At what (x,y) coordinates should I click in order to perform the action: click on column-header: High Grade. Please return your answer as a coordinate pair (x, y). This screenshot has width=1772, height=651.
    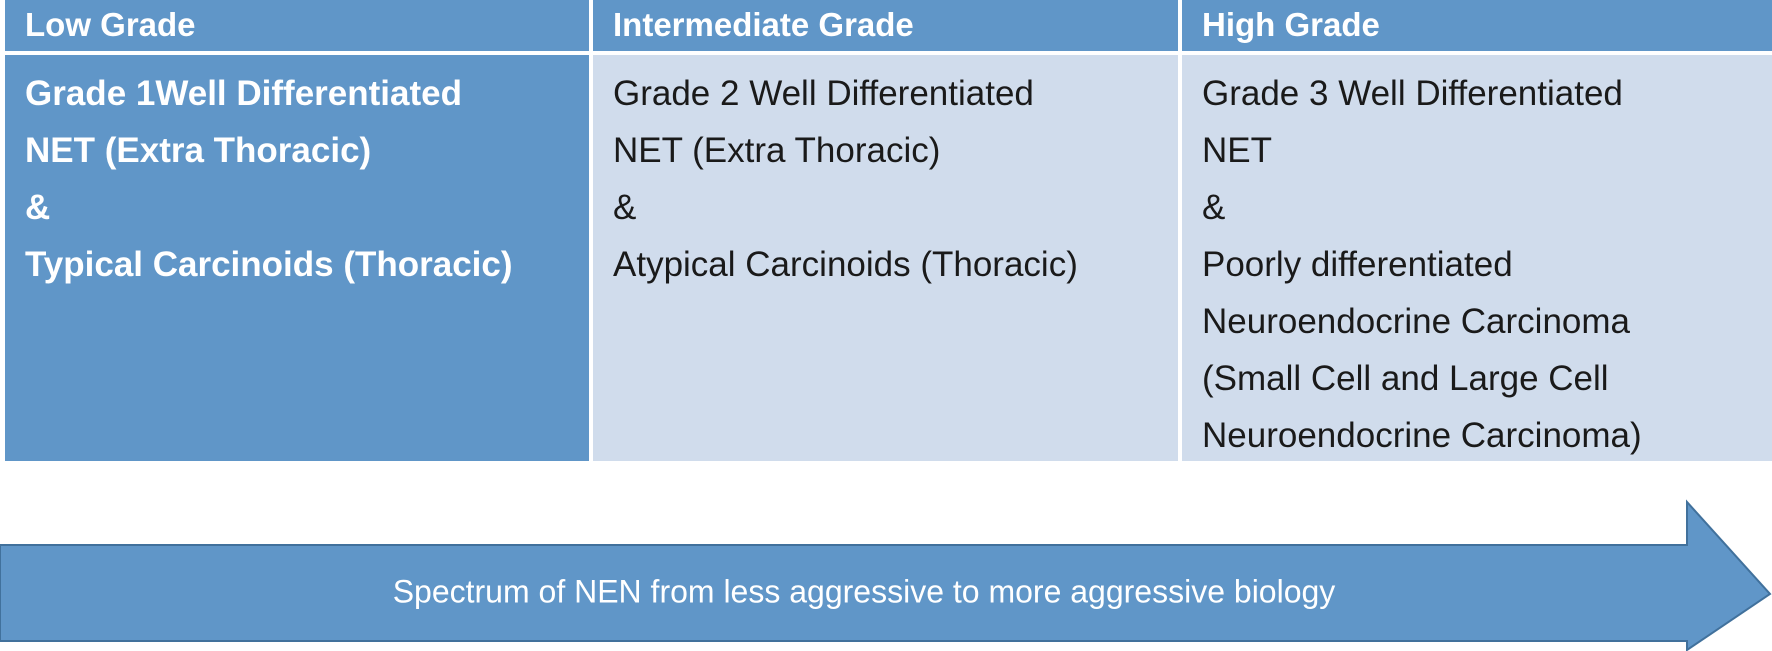
    Looking at the image, I should click on (1477, 25).